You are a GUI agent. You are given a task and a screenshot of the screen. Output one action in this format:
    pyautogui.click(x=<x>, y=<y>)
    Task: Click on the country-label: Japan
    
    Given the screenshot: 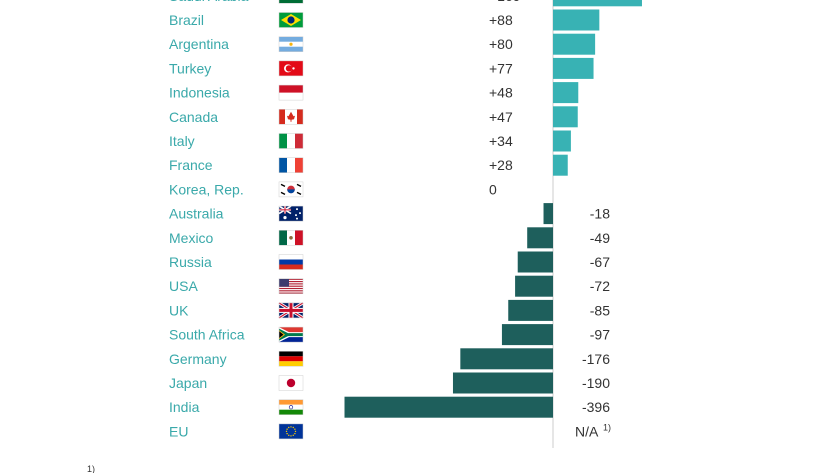 What is the action you would take?
    pyautogui.click(x=188, y=383)
    